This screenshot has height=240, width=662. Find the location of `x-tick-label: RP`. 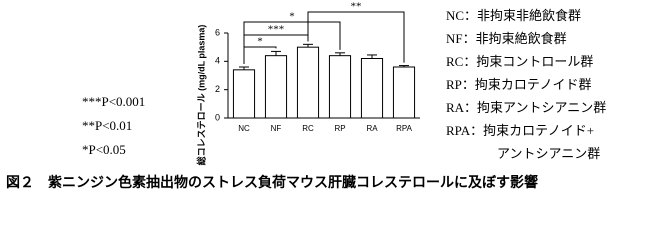

x-tick-label: RP is located at coordinates (339, 128).